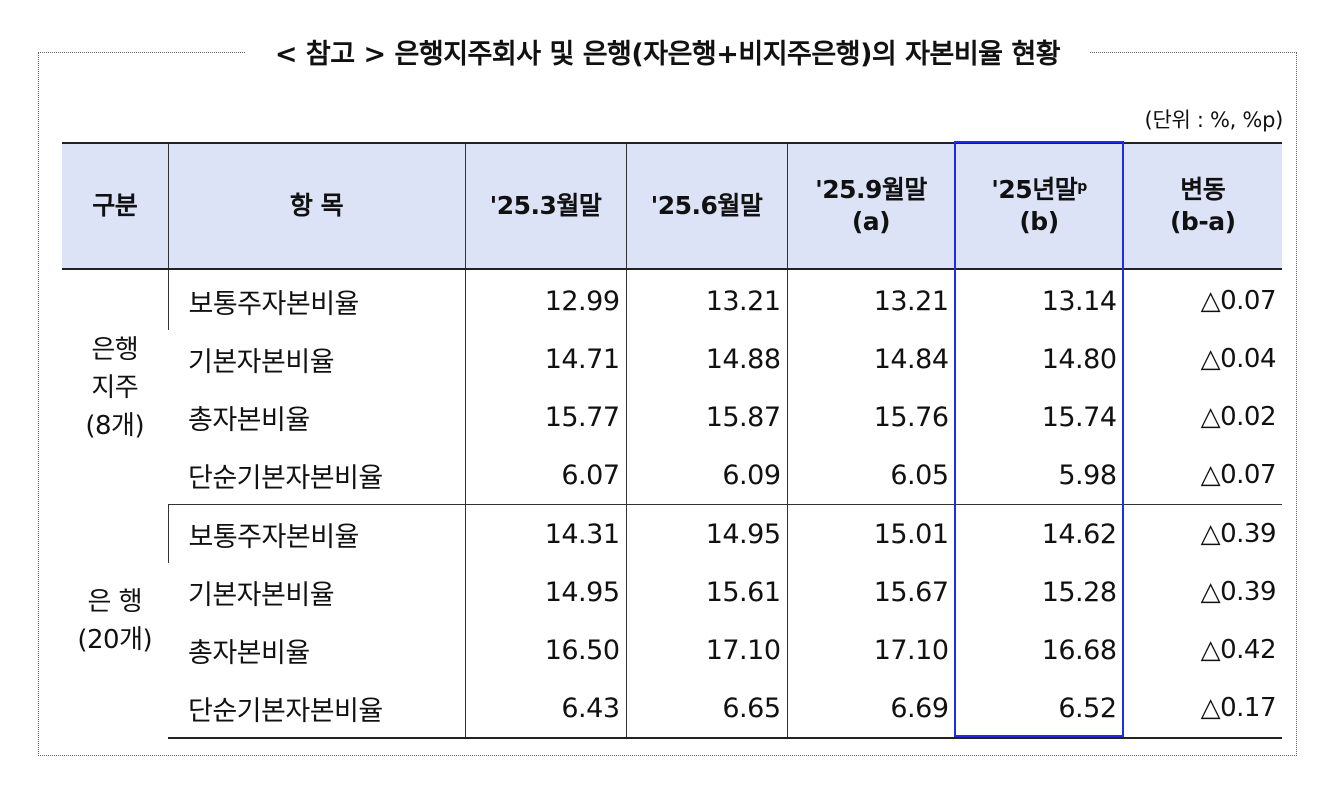 The width and height of the screenshot is (1335, 800). I want to click on value-cell: 14.71, so click(545, 359).